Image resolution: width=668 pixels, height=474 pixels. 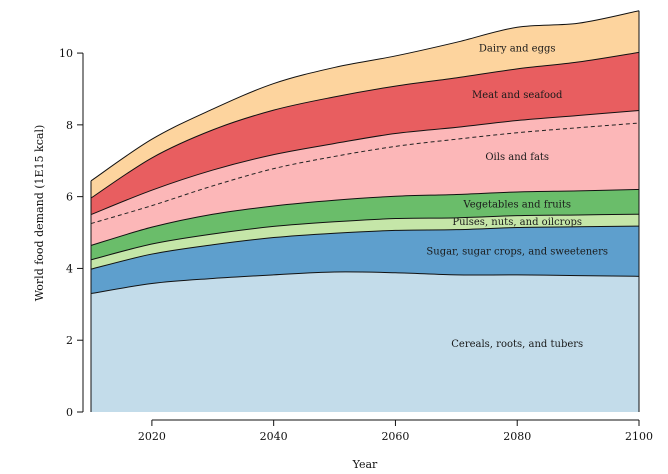 What do you see at coordinates (517, 222) in the screenshot?
I see `band-label-pulses-nuts-and-oilcrops: Pulses, nuts, and oilcrops` at bounding box center [517, 222].